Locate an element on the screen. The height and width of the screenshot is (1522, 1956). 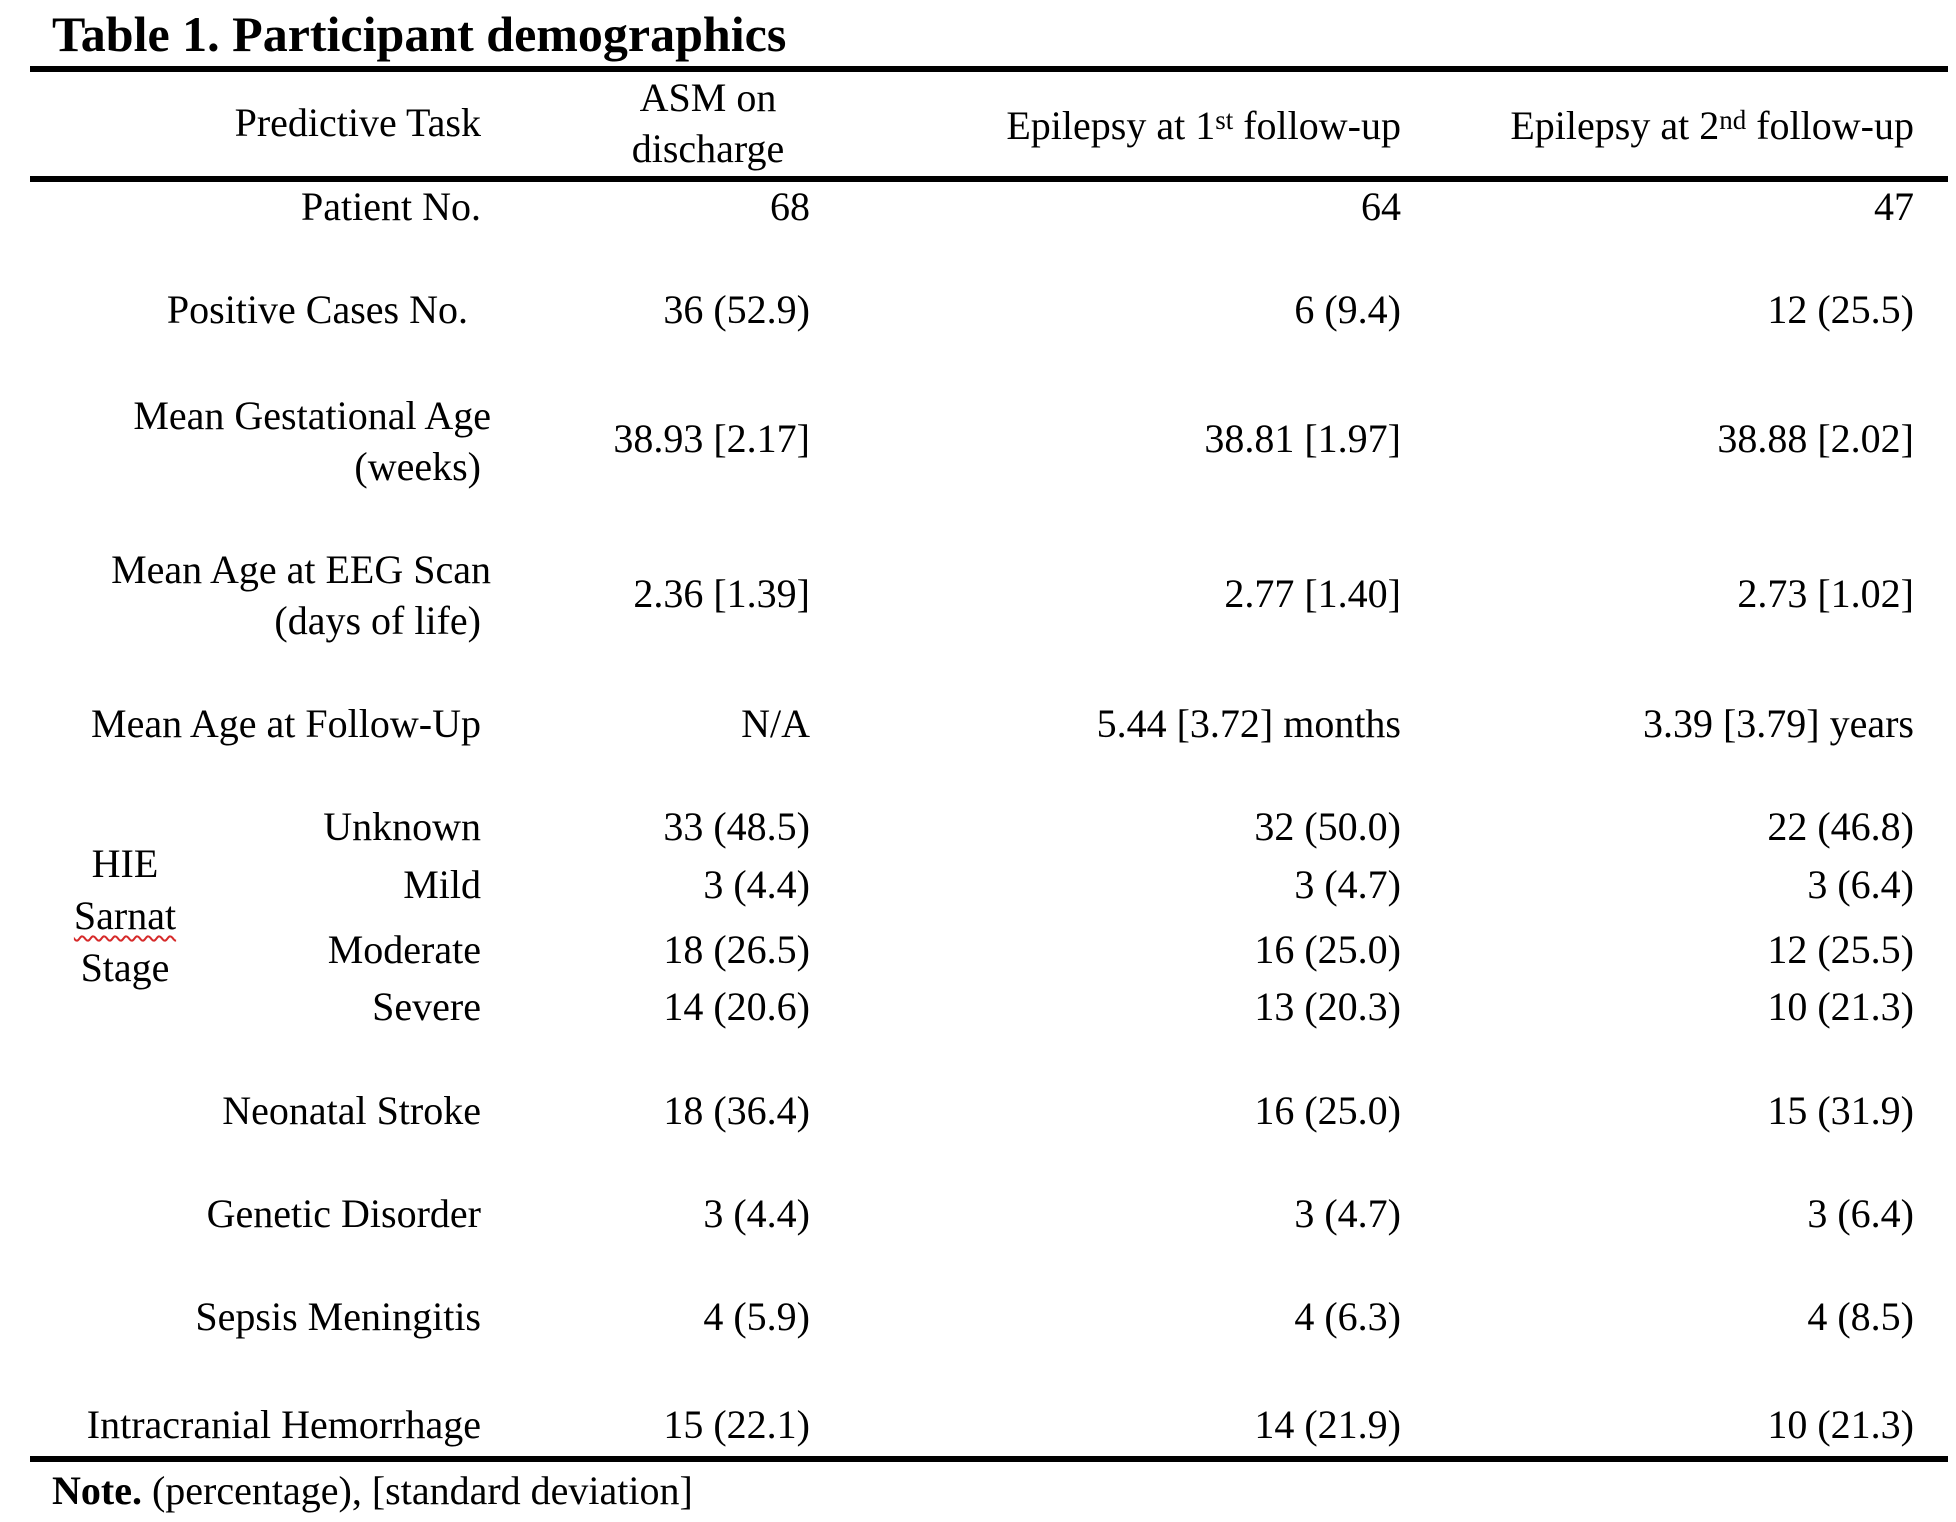
header-asm-line1: ASM on is located at coordinates (708, 97).